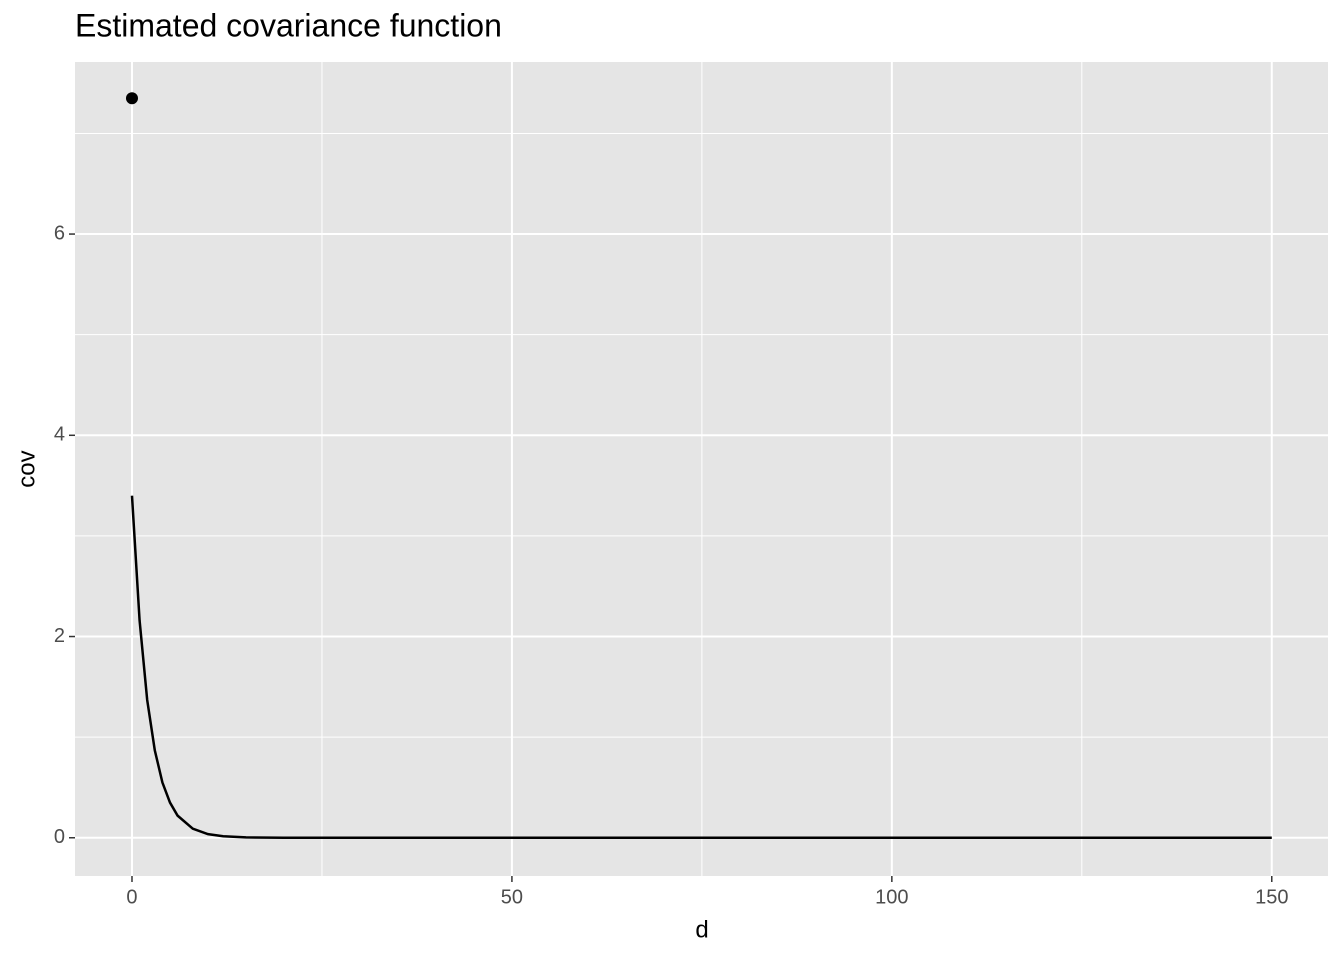 This screenshot has width=1344, height=960. Describe the element at coordinates (512, 897) in the screenshot. I see `x-tick-label: 50` at that location.